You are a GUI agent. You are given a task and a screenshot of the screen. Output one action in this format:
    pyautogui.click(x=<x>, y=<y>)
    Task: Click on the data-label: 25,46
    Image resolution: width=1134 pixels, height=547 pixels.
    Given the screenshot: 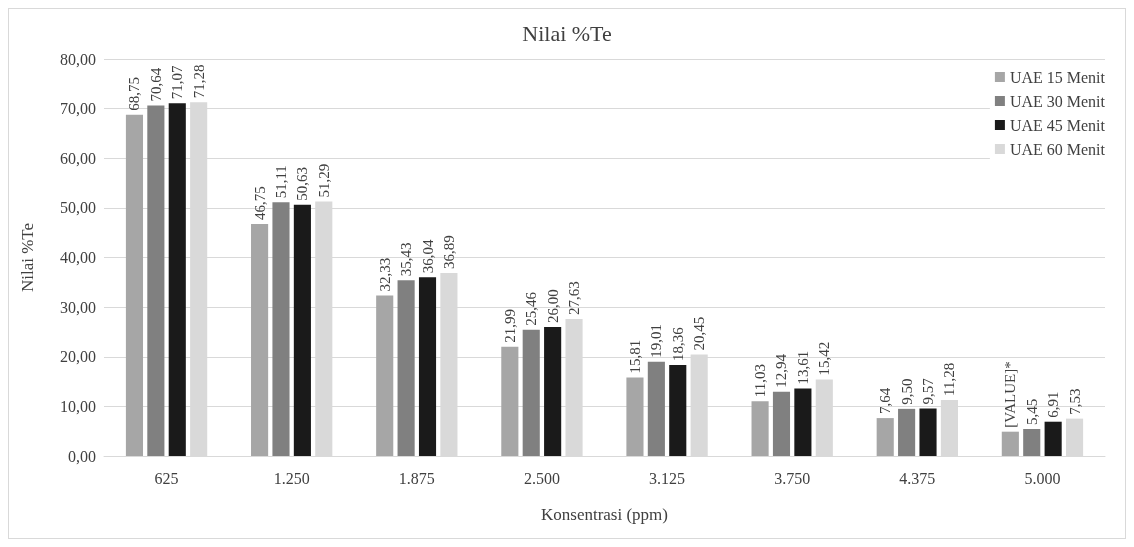 What is the action you would take?
    pyautogui.click(x=531, y=308)
    